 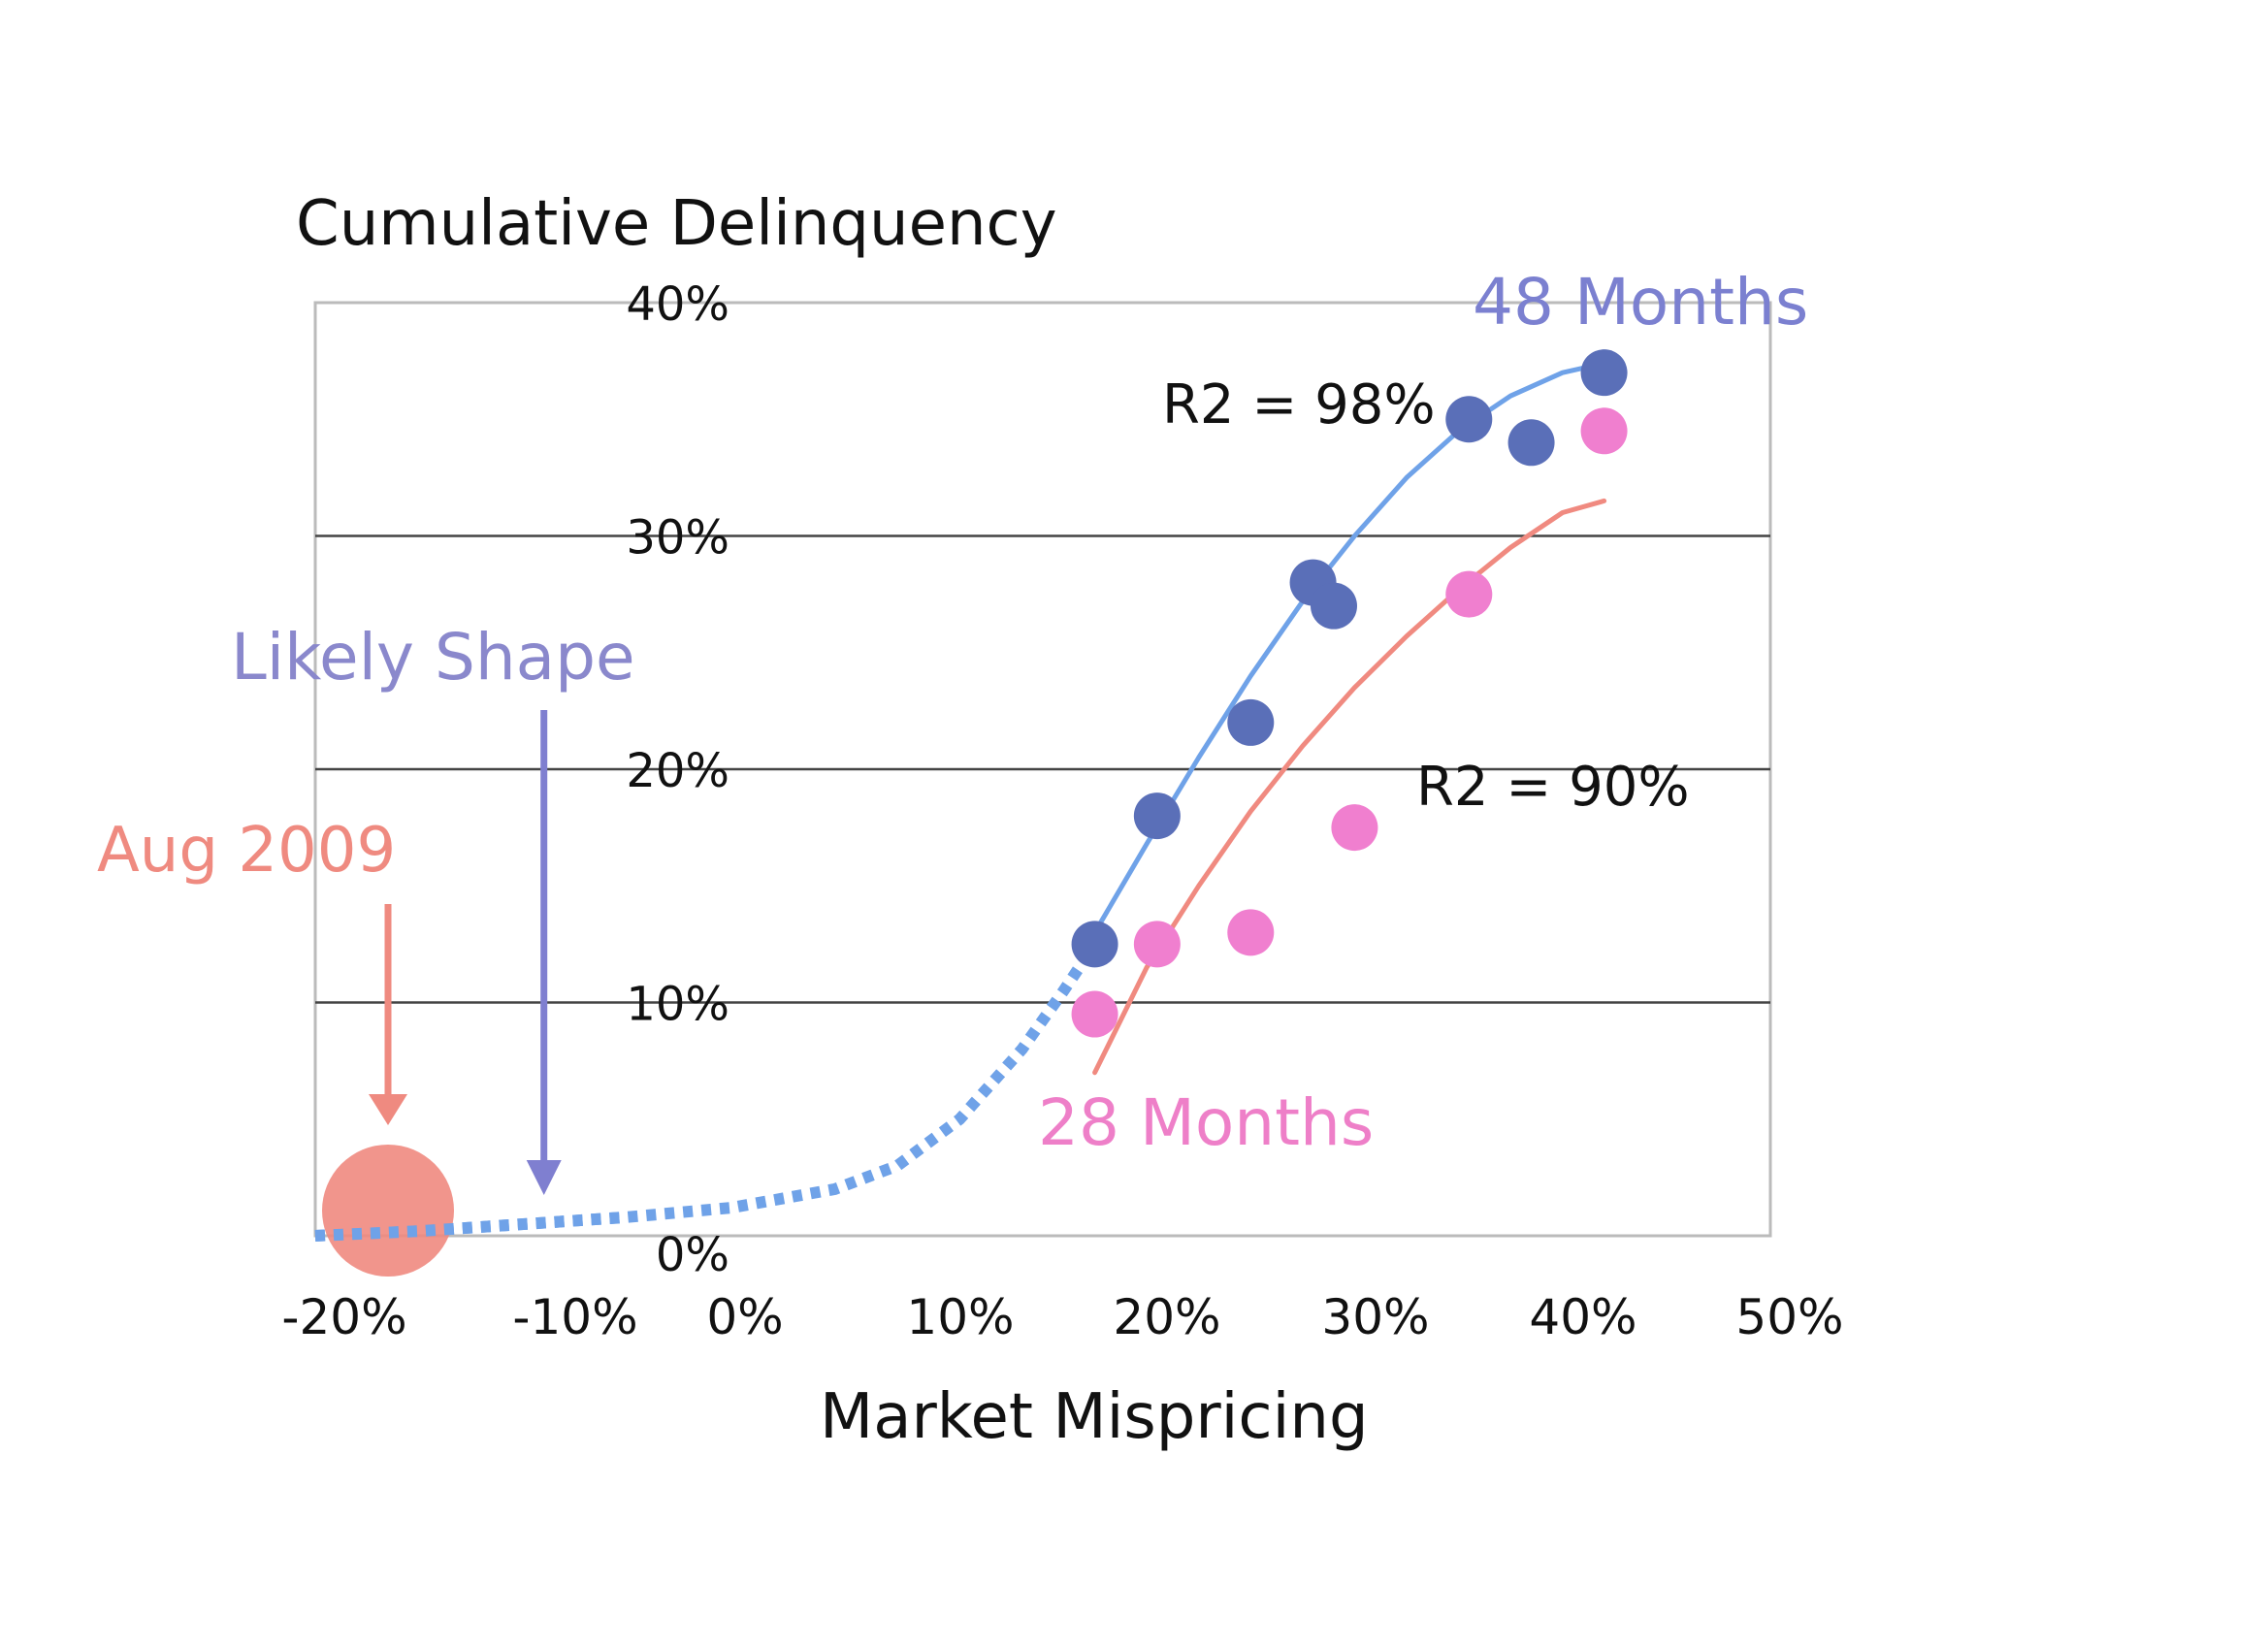 I want to click on x-tick-label: 10%, so click(x=960, y=1317).